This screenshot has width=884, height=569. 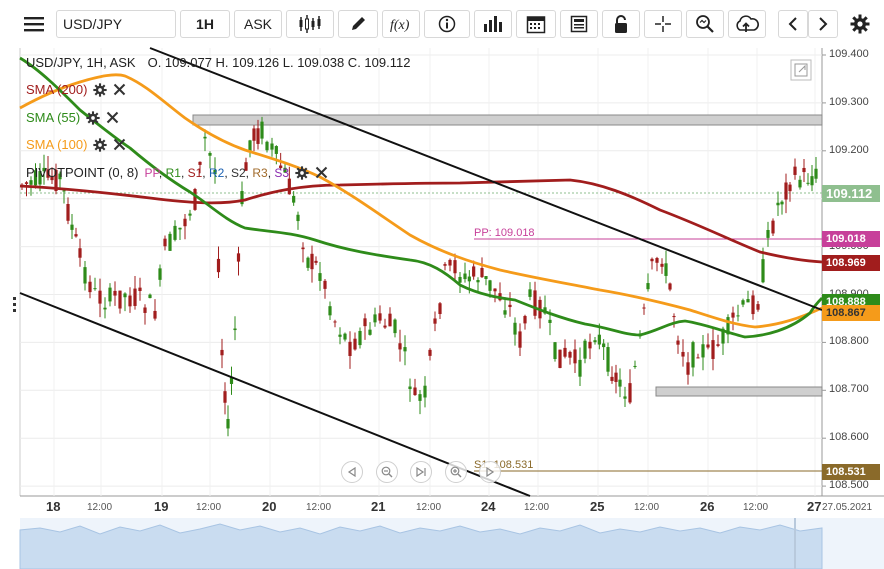 I want to click on sma-200-remove-close-icon, so click(x=119, y=89).